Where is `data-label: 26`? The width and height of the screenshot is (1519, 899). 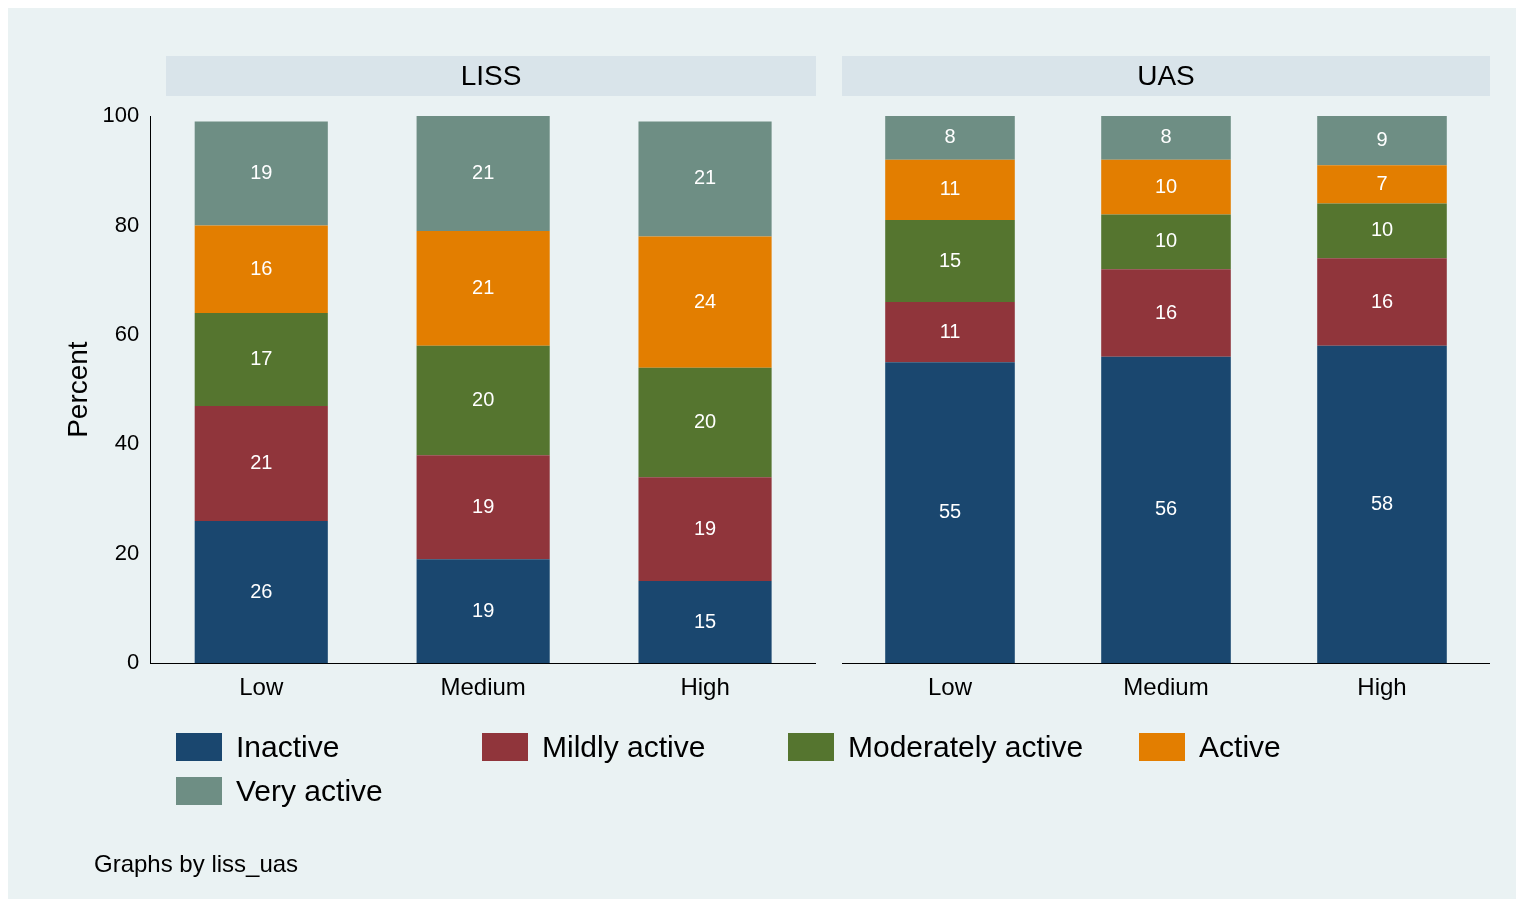 data-label: 26 is located at coordinates (261, 590).